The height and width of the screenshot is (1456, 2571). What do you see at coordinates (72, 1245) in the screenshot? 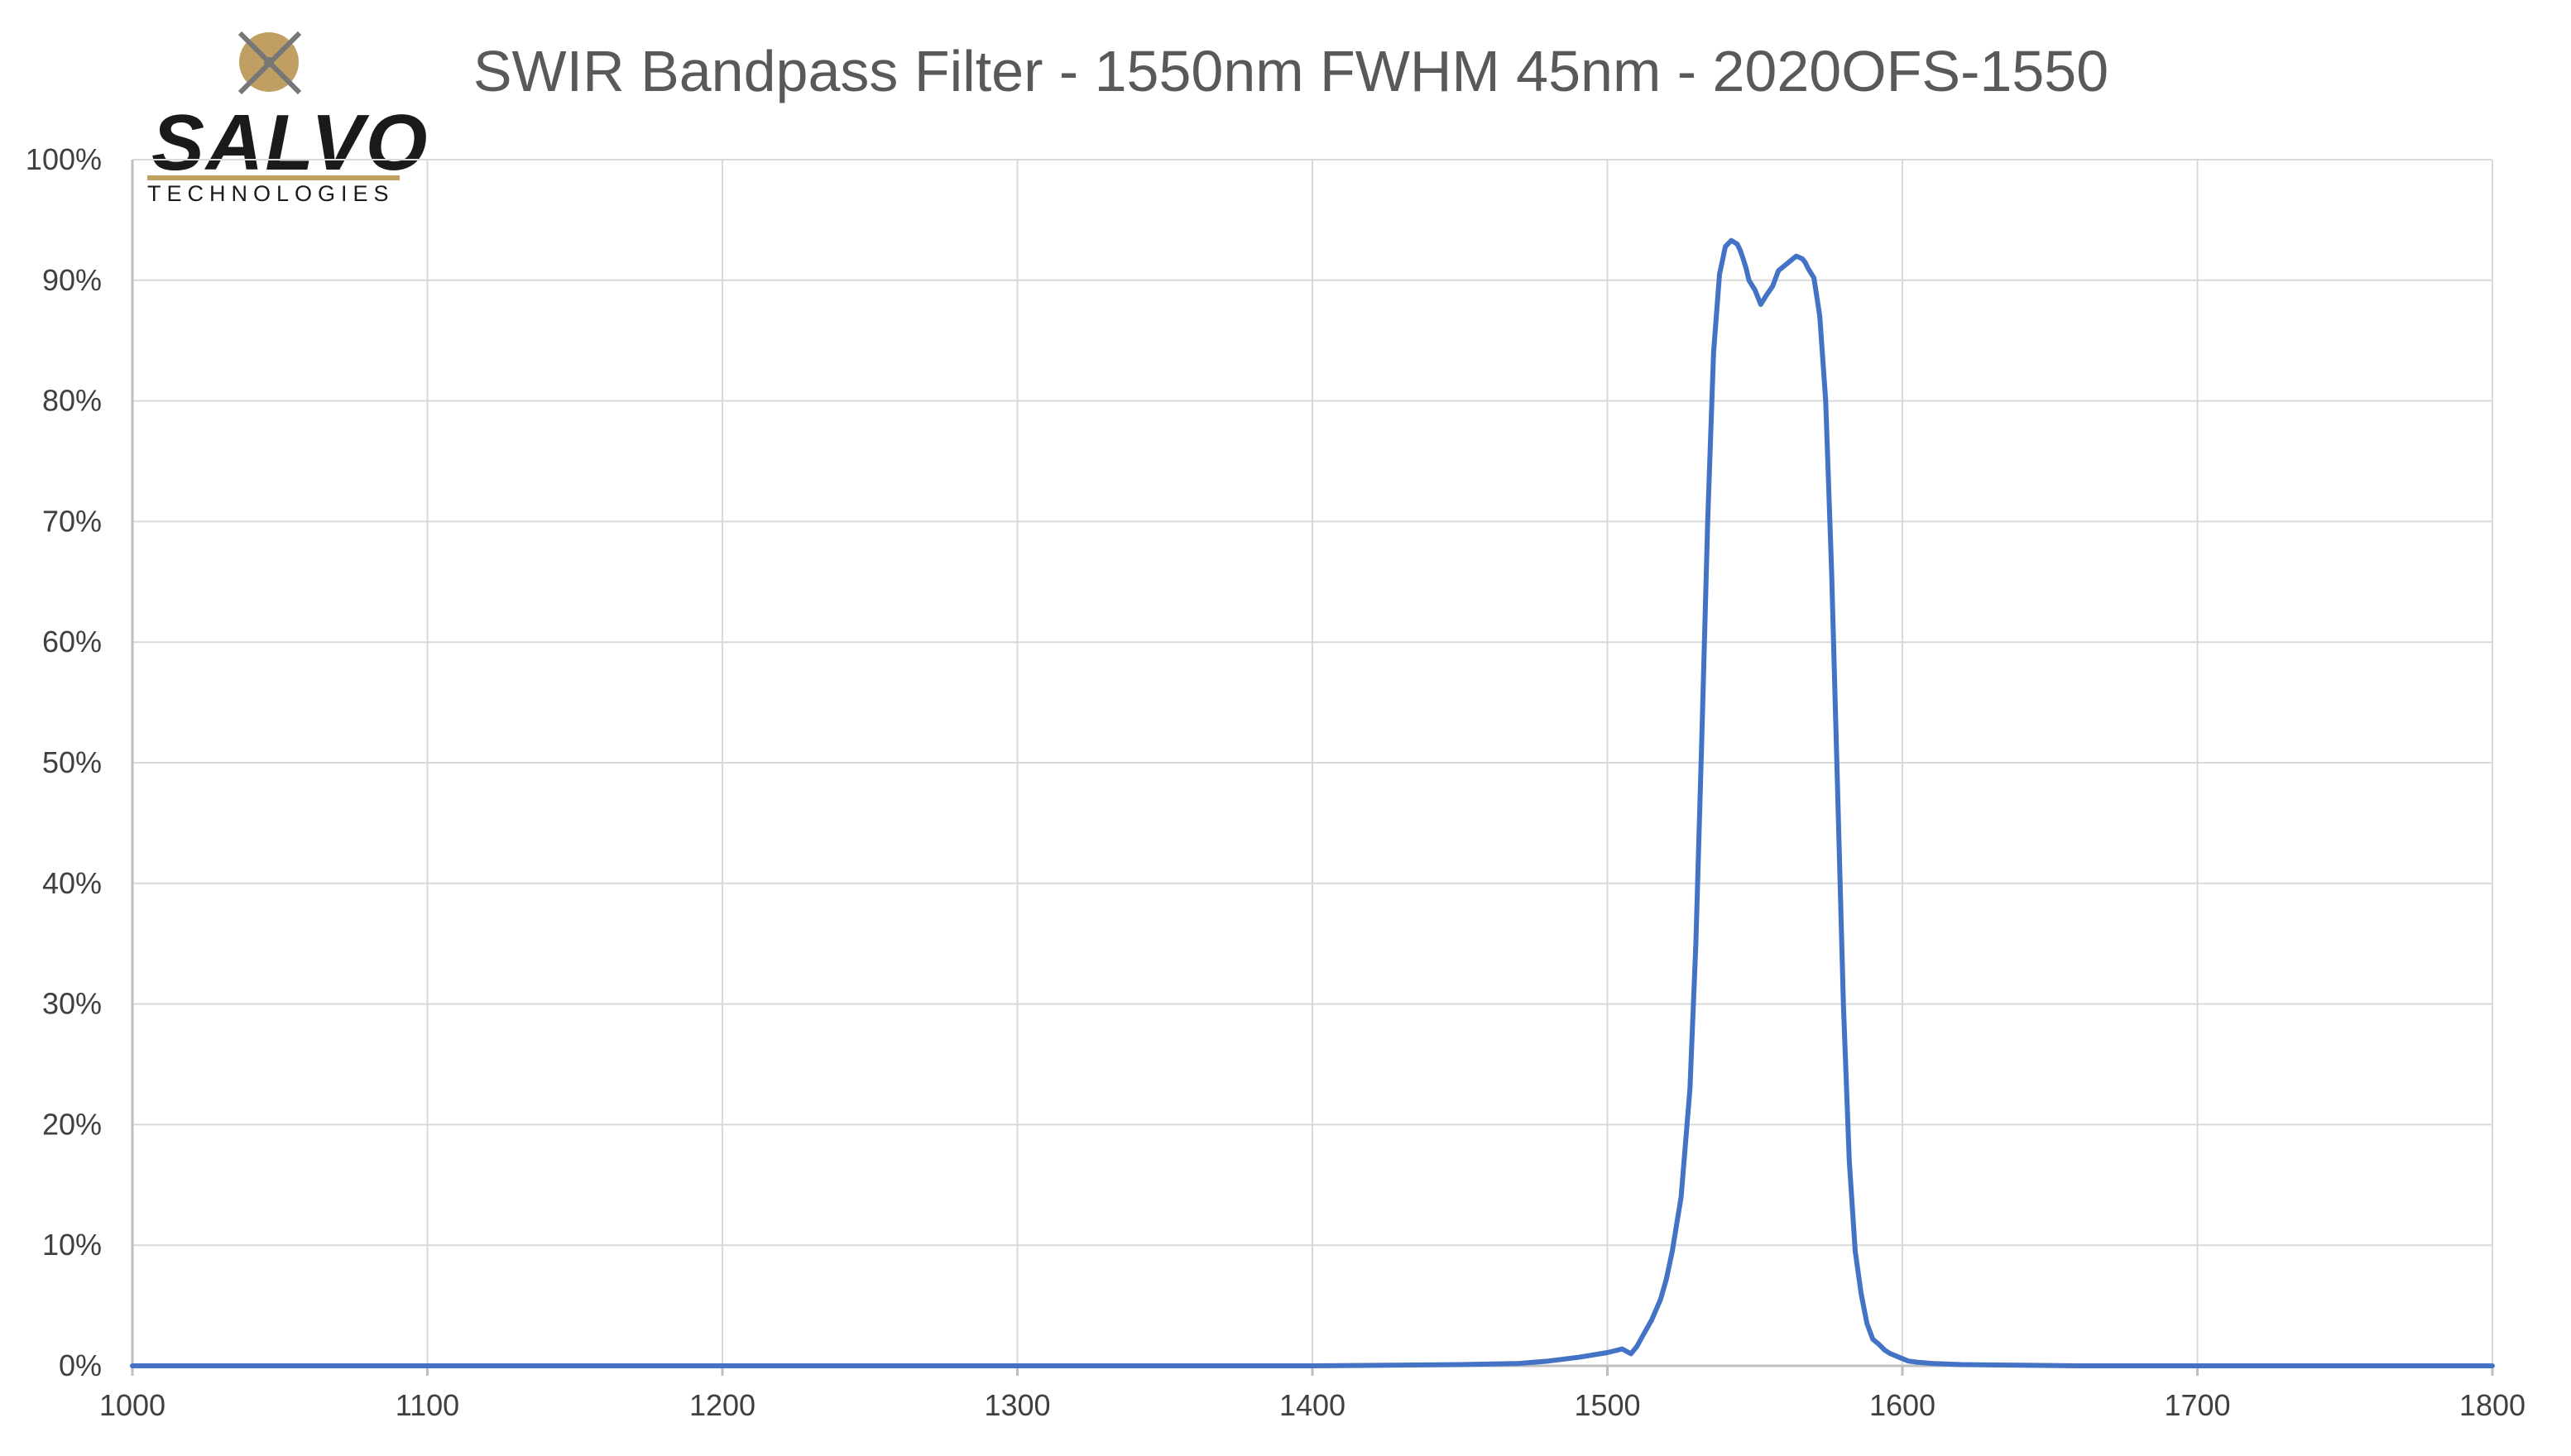
I see `y-tick-label: 10%` at bounding box center [72, 1245].